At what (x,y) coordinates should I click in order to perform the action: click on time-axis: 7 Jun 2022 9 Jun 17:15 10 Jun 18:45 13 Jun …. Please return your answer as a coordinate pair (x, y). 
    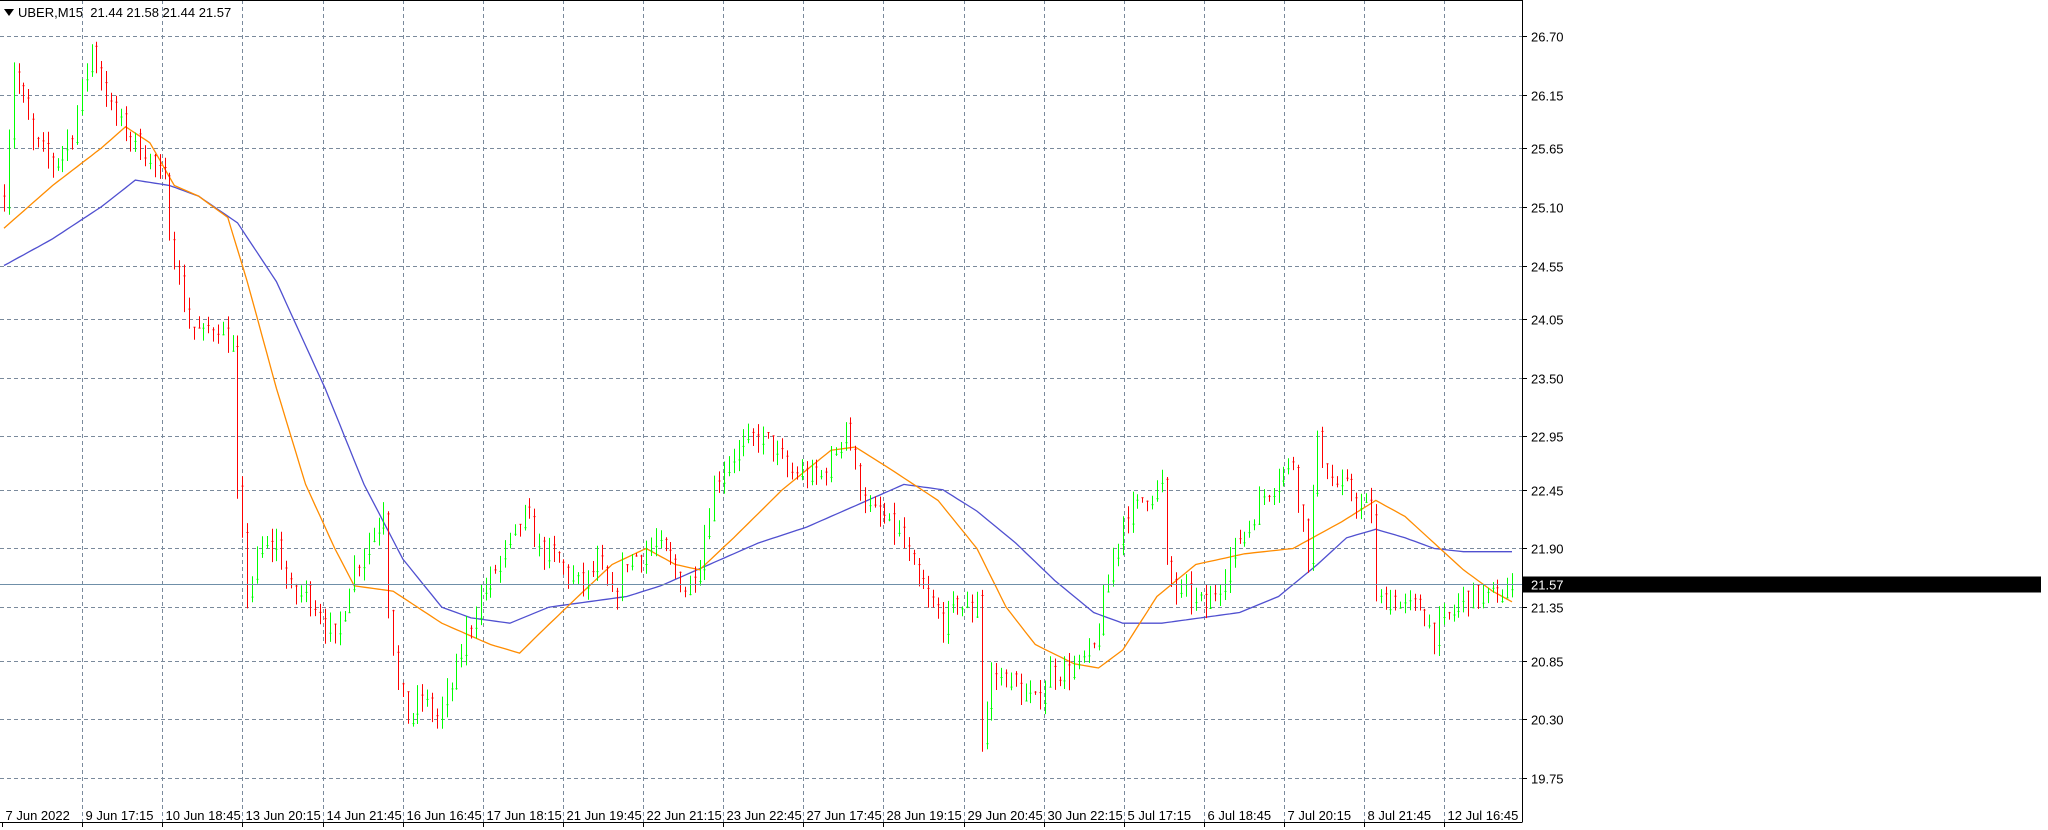
    Looking at the image, I should click on (760, 817).